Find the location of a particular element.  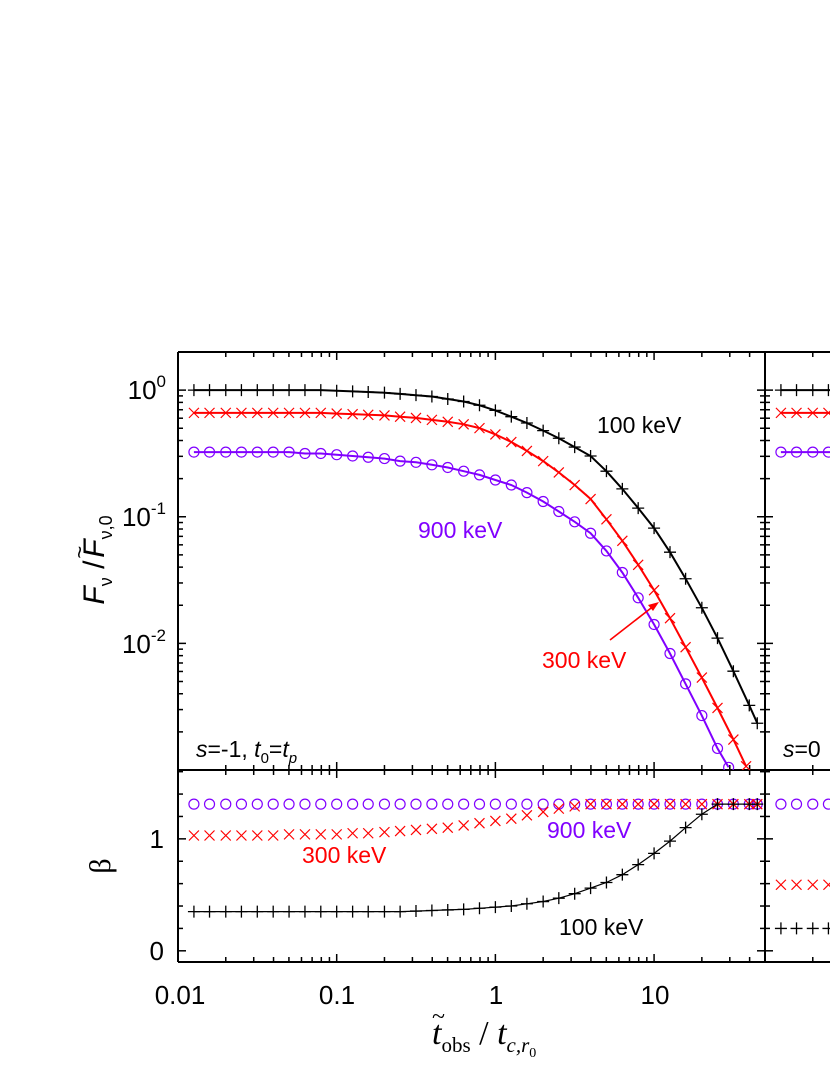

xtick-label: 0.1 is located at coordinates (337, 995).